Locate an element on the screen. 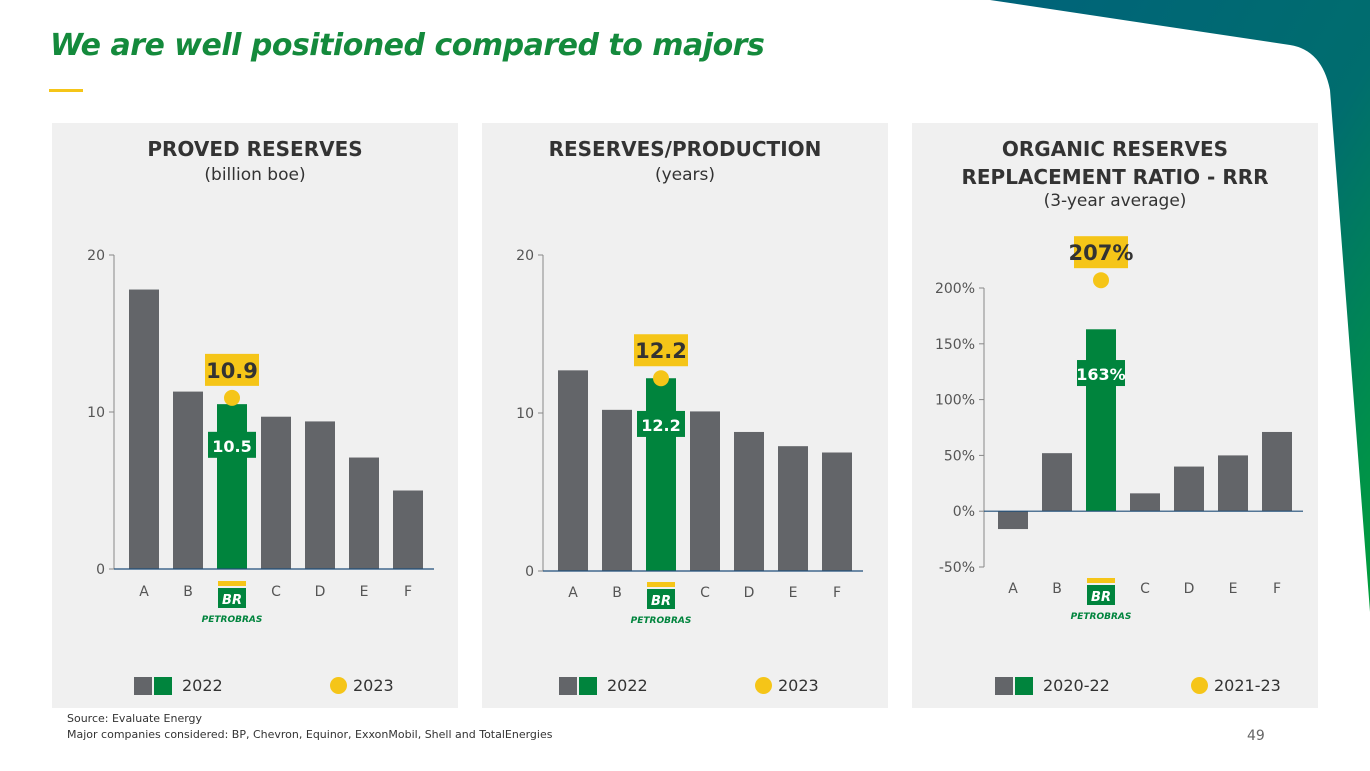  legend-bars-label: 2022 is located at coordinates (202, 685).